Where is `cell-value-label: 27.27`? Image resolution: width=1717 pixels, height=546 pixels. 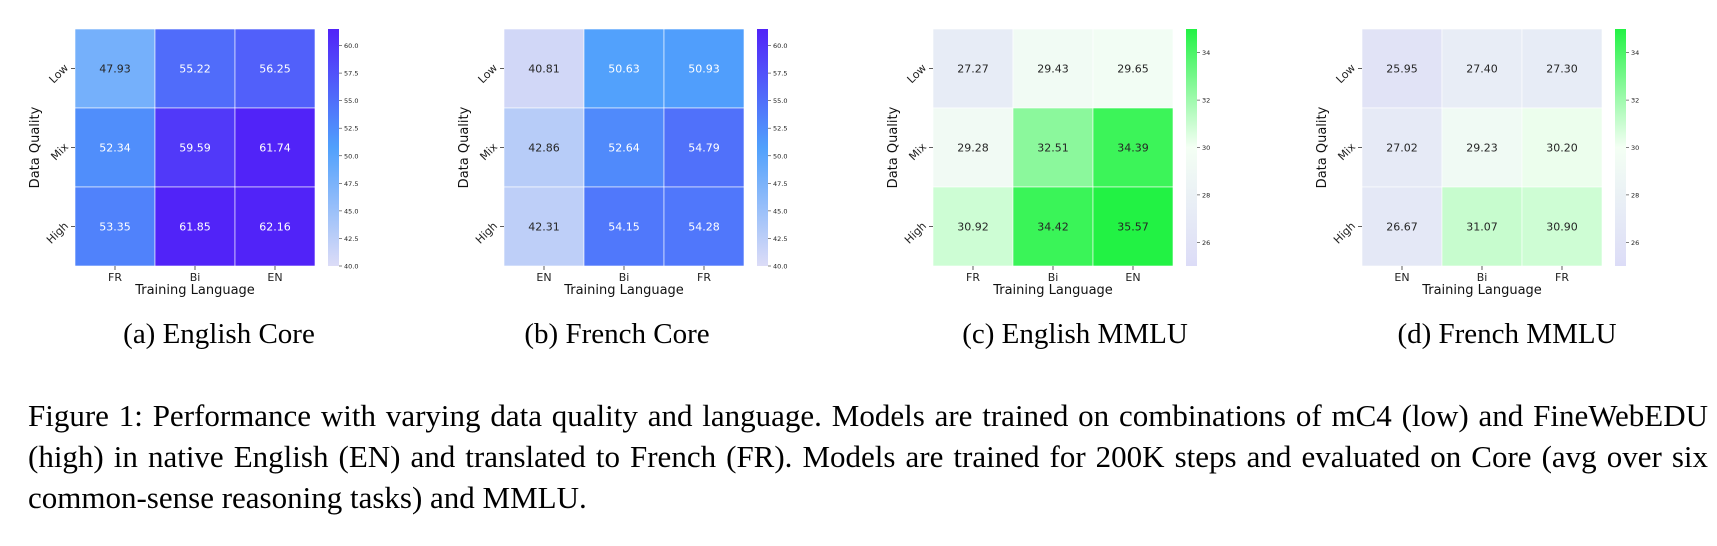
cell-value-label: 27.27 is located at coordinates (973, 69).